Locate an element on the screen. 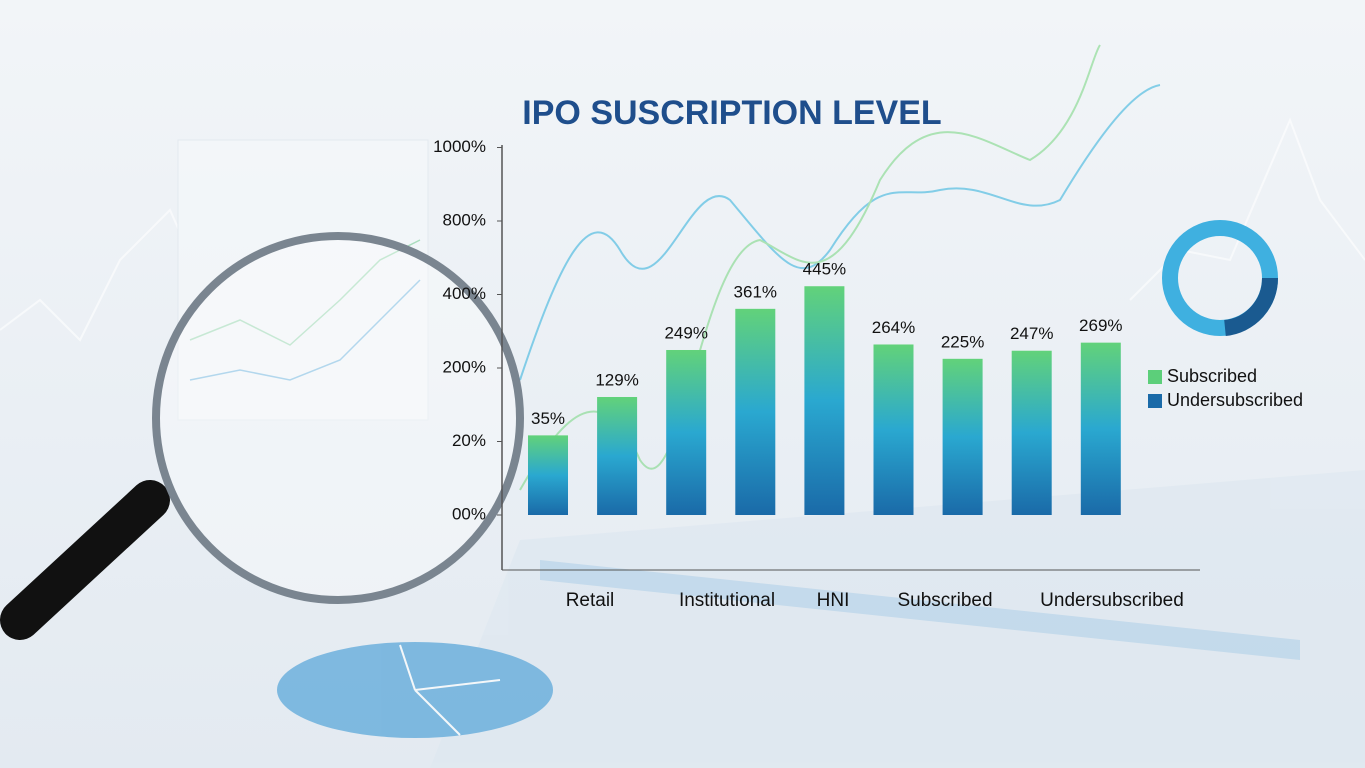 The width and height of the screenshot is (1365, 768). y-tick-label: 20% is located at coordinates (469, 440).